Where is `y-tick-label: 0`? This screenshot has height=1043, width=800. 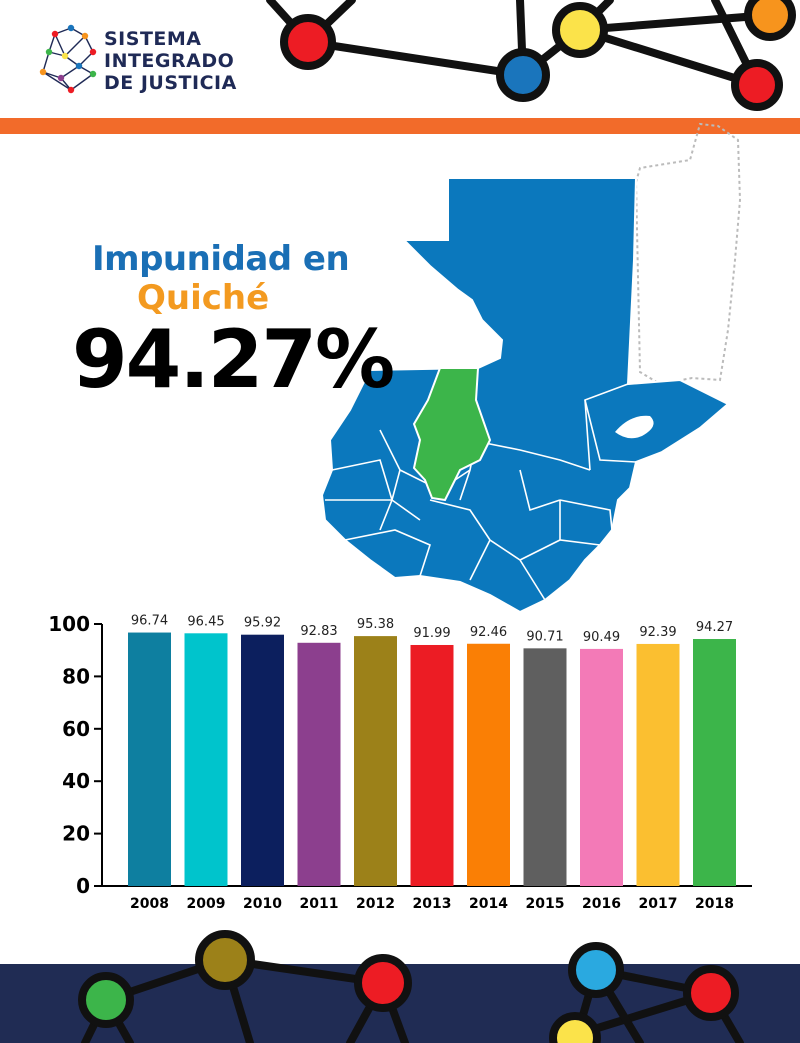 y-tick-label: 0 is located at coordinates (83, 886).